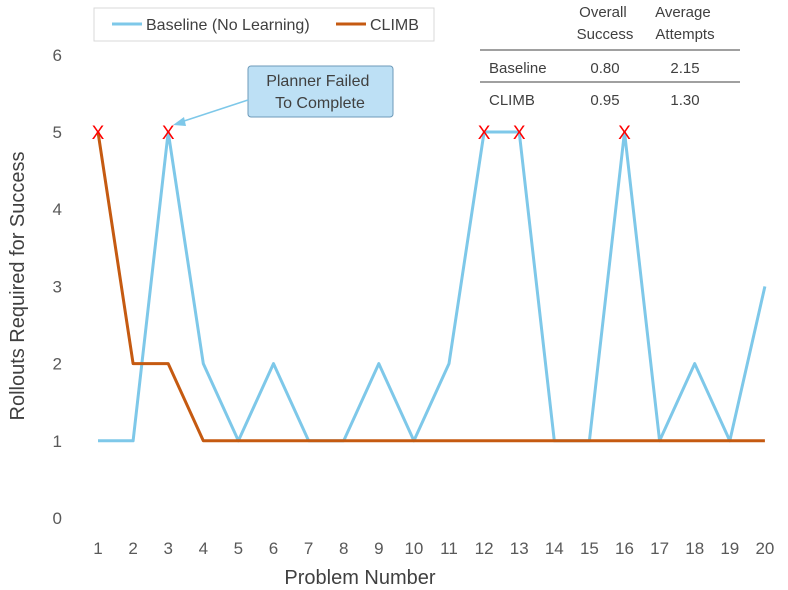 This screenshot has width=788, height=590. I want to click on y-axis-ticks: 0 1 2 3 4 5 6, so click(57, 287).